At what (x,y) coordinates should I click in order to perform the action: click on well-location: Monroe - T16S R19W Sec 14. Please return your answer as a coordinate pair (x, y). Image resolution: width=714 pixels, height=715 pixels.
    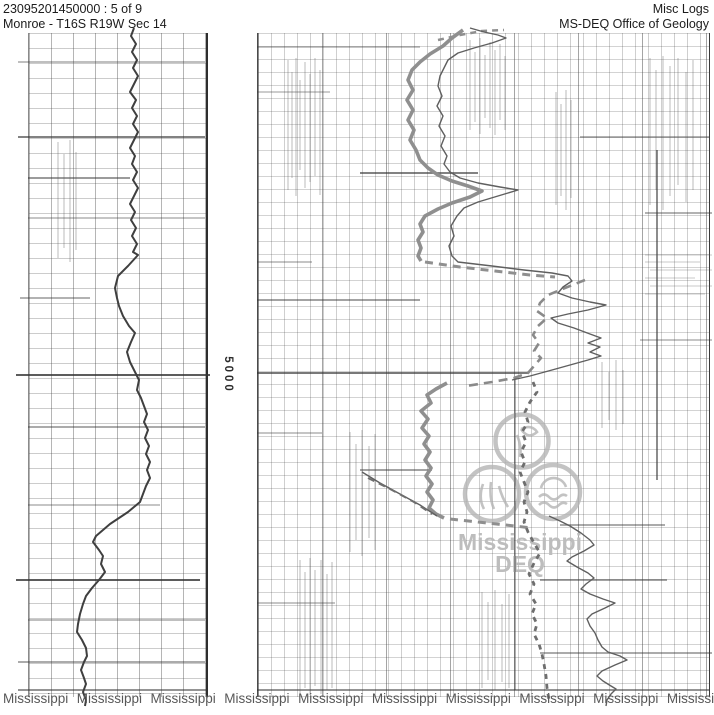
    Looking at the image, I should click on (85, 24).